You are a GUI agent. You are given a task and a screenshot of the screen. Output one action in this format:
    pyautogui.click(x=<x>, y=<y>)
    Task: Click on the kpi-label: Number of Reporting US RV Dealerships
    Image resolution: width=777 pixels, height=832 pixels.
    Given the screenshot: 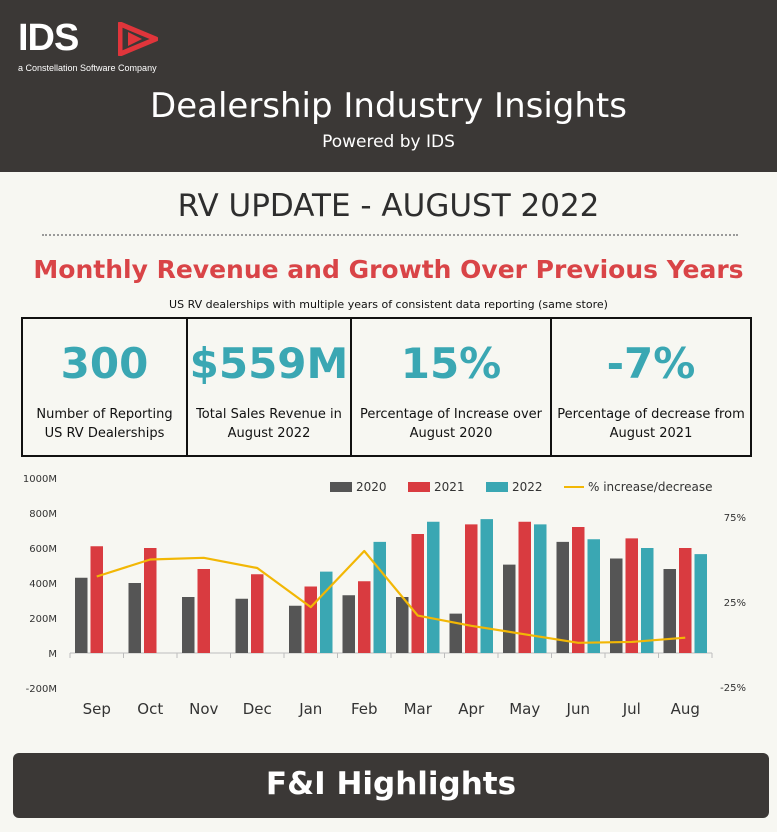 What is the action you would take?
    pyautogui.click(x=104, y=424)
    